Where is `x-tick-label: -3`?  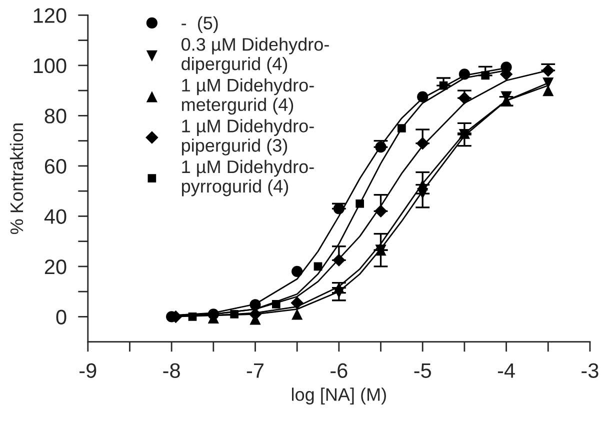
x-tick-label: -3 is located at coordinates (590, 370).